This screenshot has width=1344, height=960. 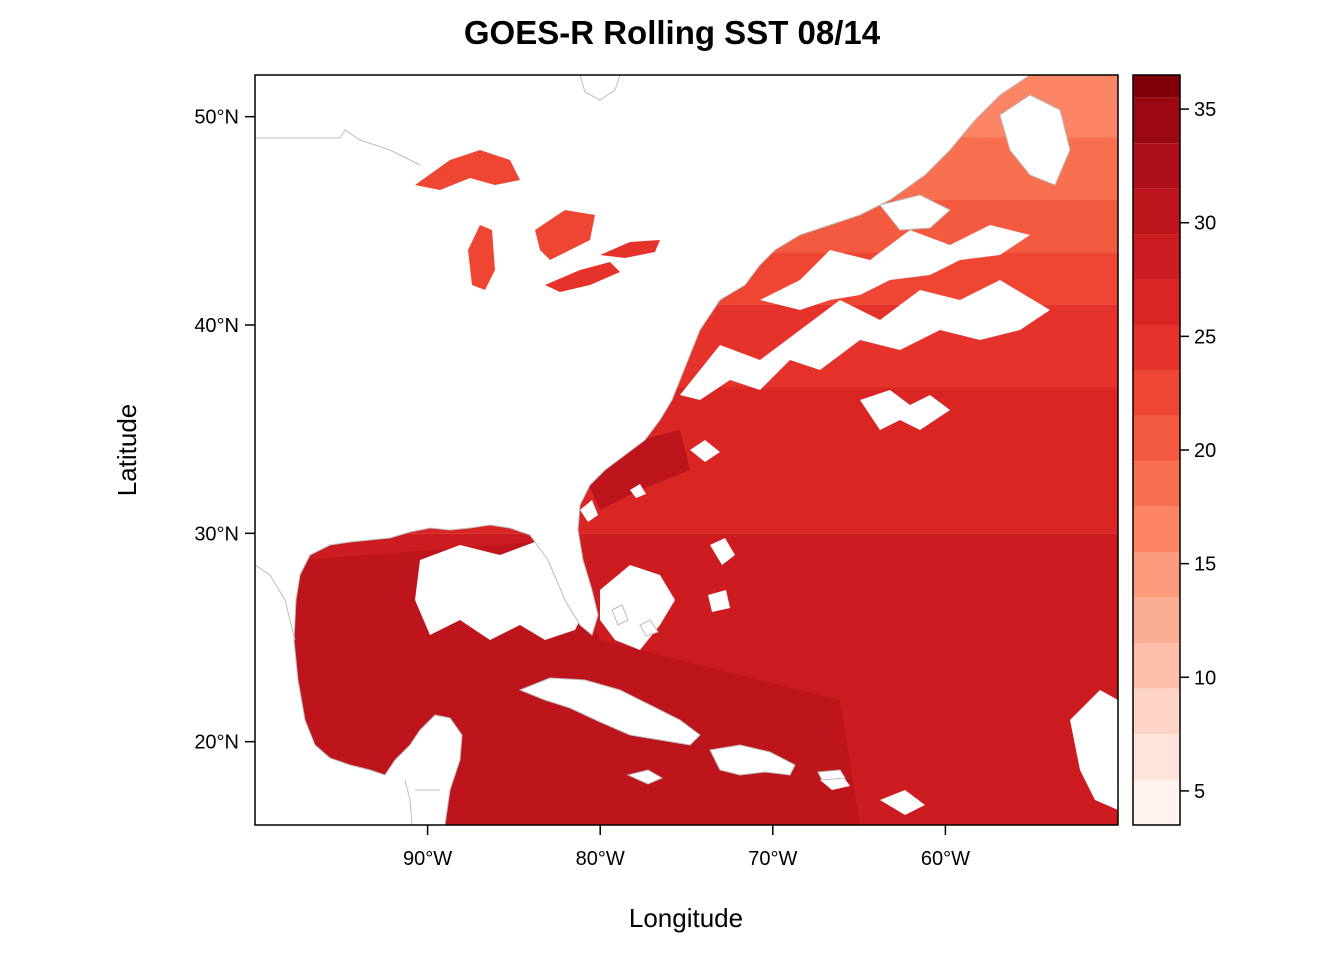 What do you see at coordinates (347, 477) in the screenshot?
I see `political-borders` at bounding box center [347, 477].